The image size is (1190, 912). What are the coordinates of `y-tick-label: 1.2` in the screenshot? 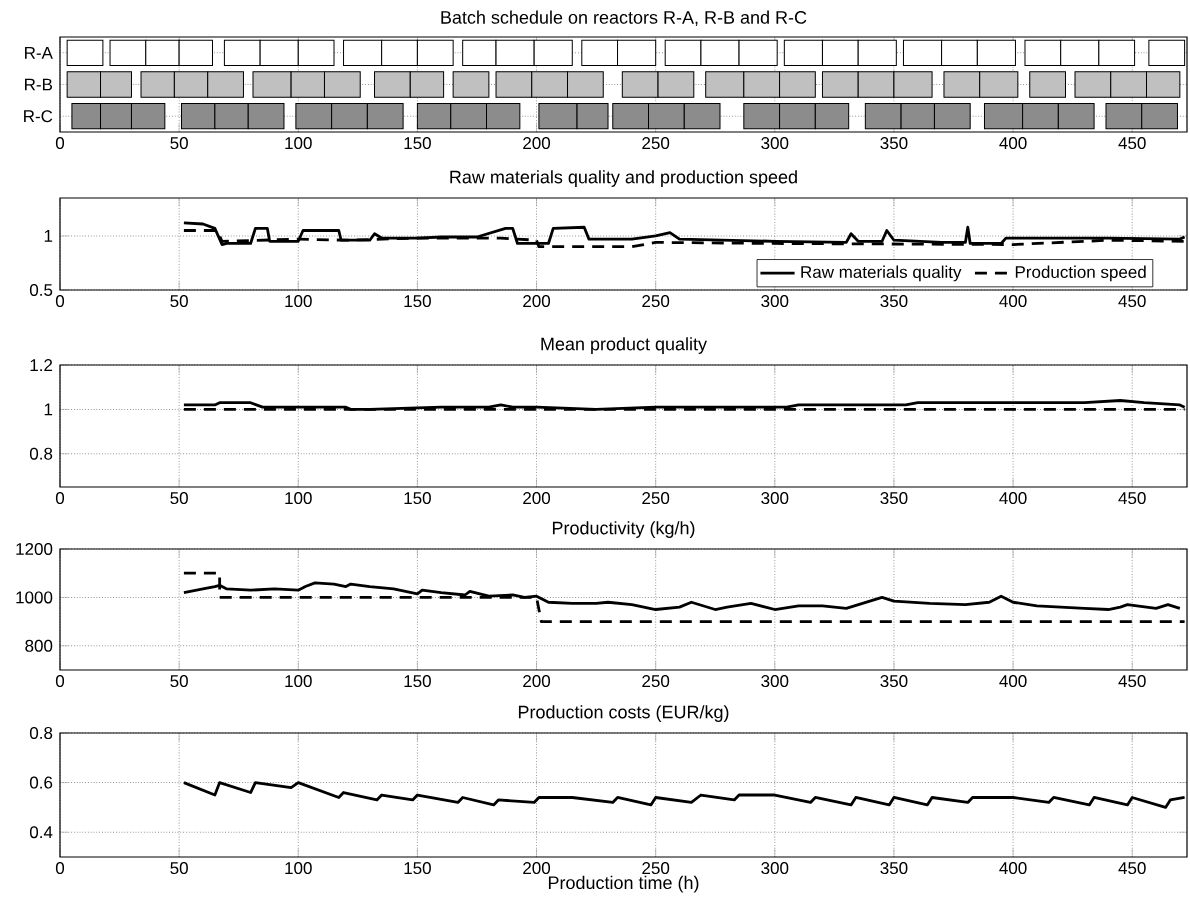 It's located at (41, 365).